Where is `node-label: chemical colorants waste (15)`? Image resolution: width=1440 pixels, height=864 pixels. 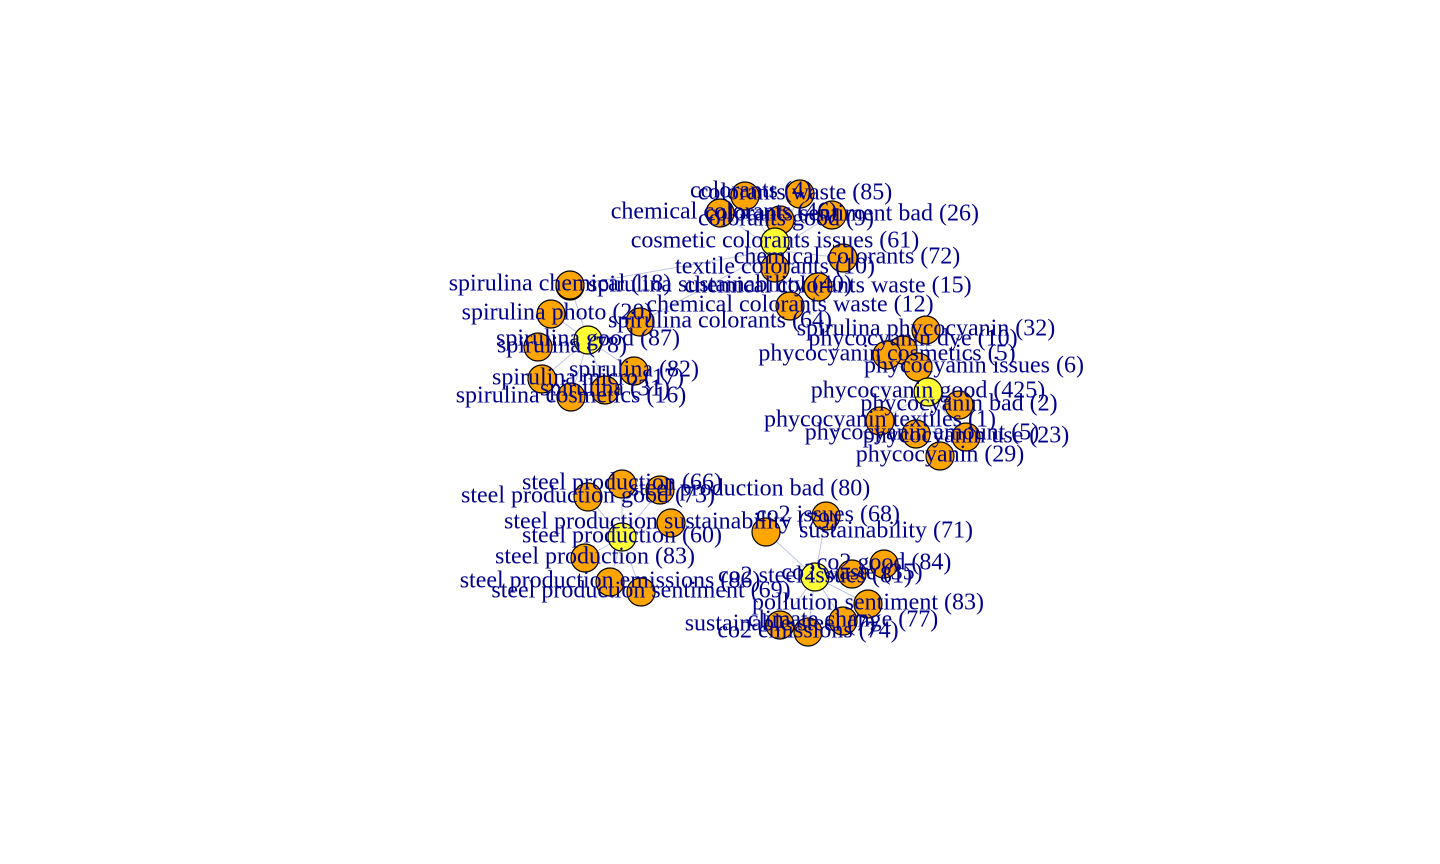 node-label: chemical colorants waste (15) is located at coordinates (827, 286).